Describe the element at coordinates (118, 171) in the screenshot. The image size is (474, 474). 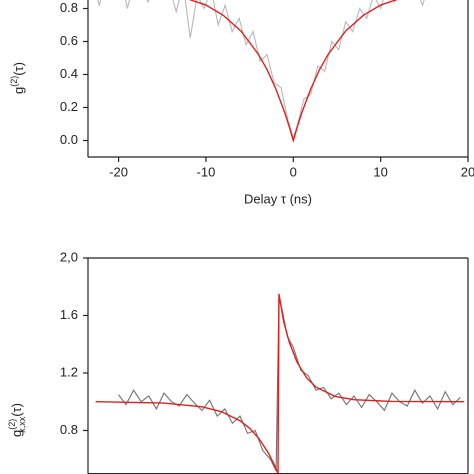
I see `x-tick-label: -20` at that location.